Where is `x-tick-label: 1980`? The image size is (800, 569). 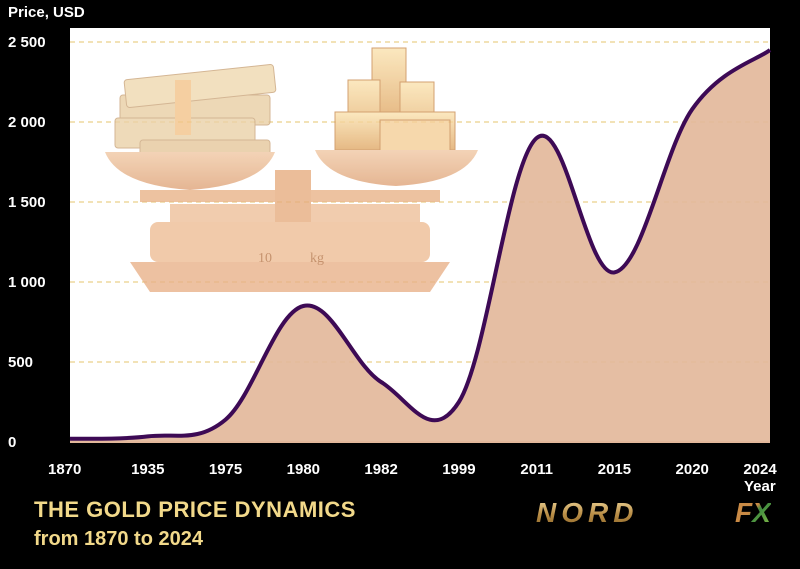
x-tick-label: 1980 is located at coordinates (303, 469).